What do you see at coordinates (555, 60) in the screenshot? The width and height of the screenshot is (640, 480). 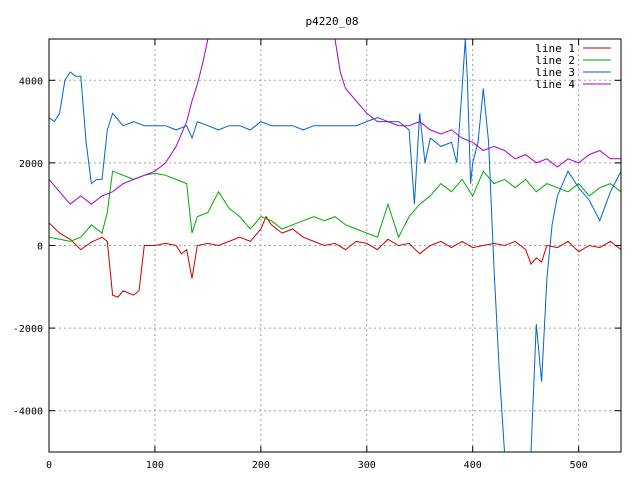 I see `legend-label-2: line 2` at bounding box center [555, 60].